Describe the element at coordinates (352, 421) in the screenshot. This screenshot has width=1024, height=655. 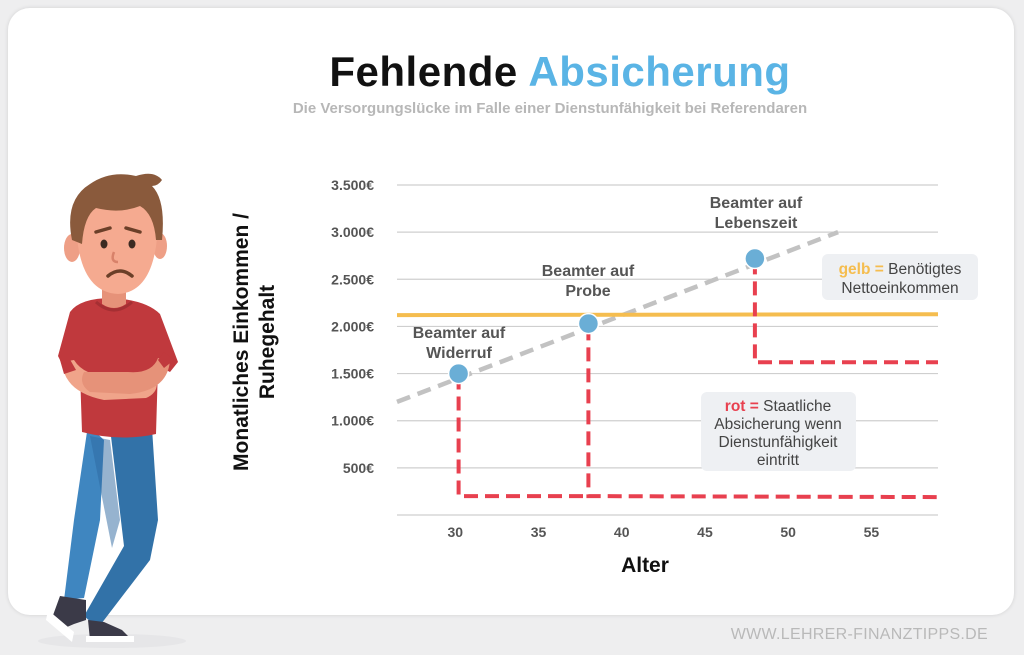
I see `y-tick-label: 1.000€` at that location.